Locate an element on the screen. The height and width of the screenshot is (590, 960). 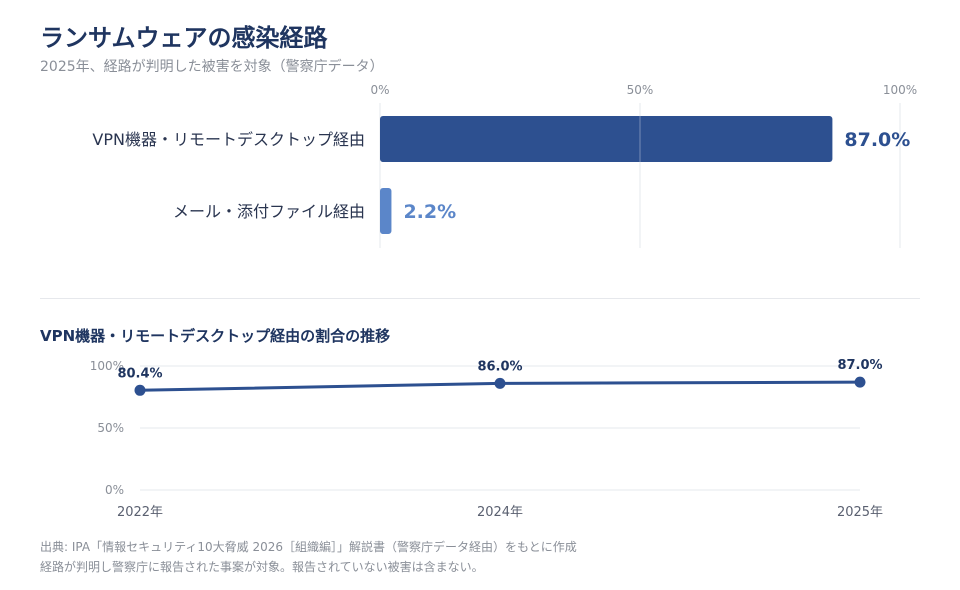
line-data-label: 87.0% is located at coordinates (859, 365).